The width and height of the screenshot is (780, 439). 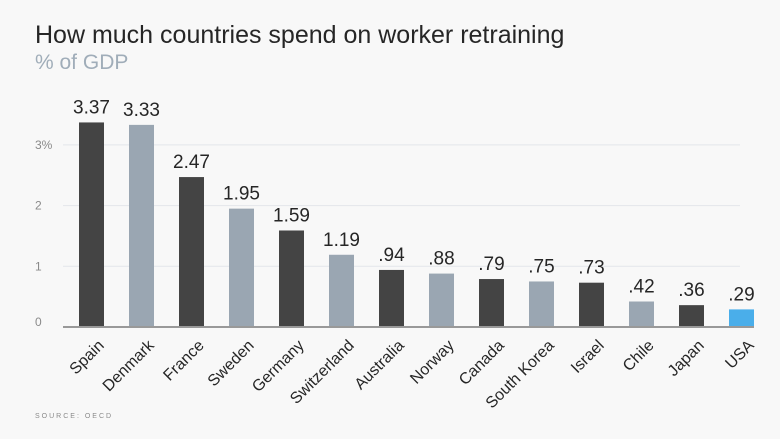 What do you see at coordinates (341, 290) in the screenshot?
I see `bar-switzerland` at bounding box center [341, 290].